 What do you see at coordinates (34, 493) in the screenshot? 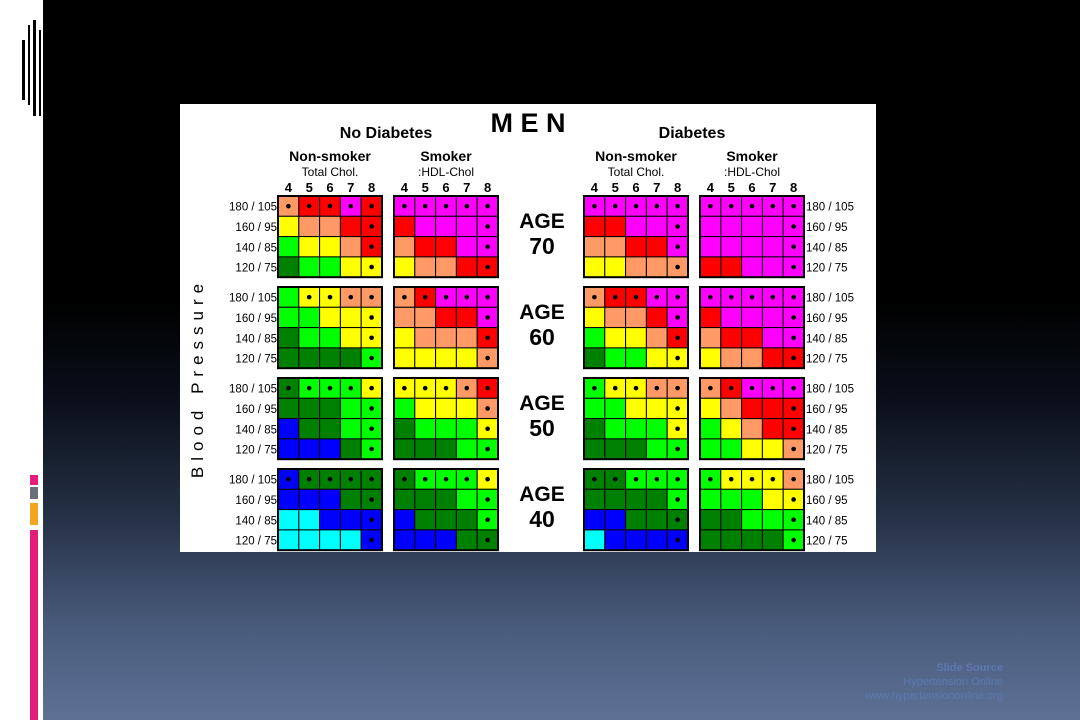
I see `accent-bar-gray` at bounding box center [34, 493].